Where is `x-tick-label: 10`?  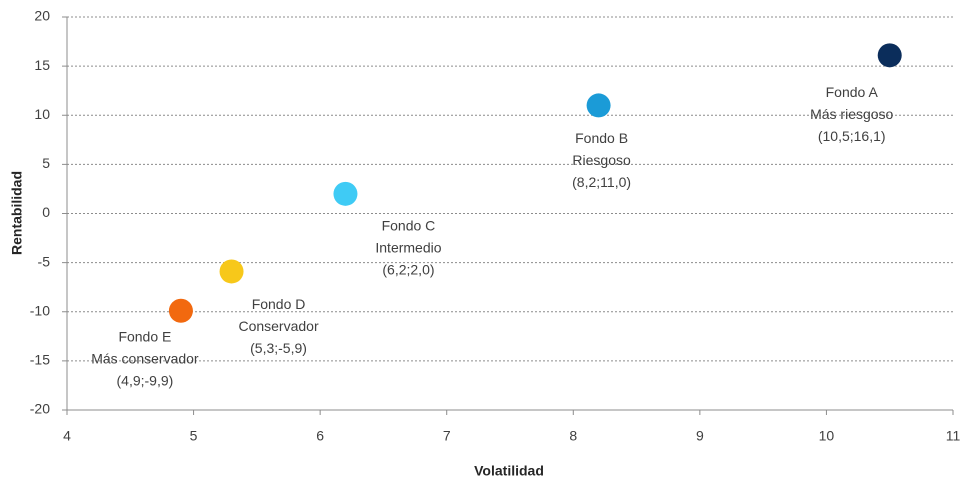 x-tick-label: 10 is located at coordinates (827, 436).